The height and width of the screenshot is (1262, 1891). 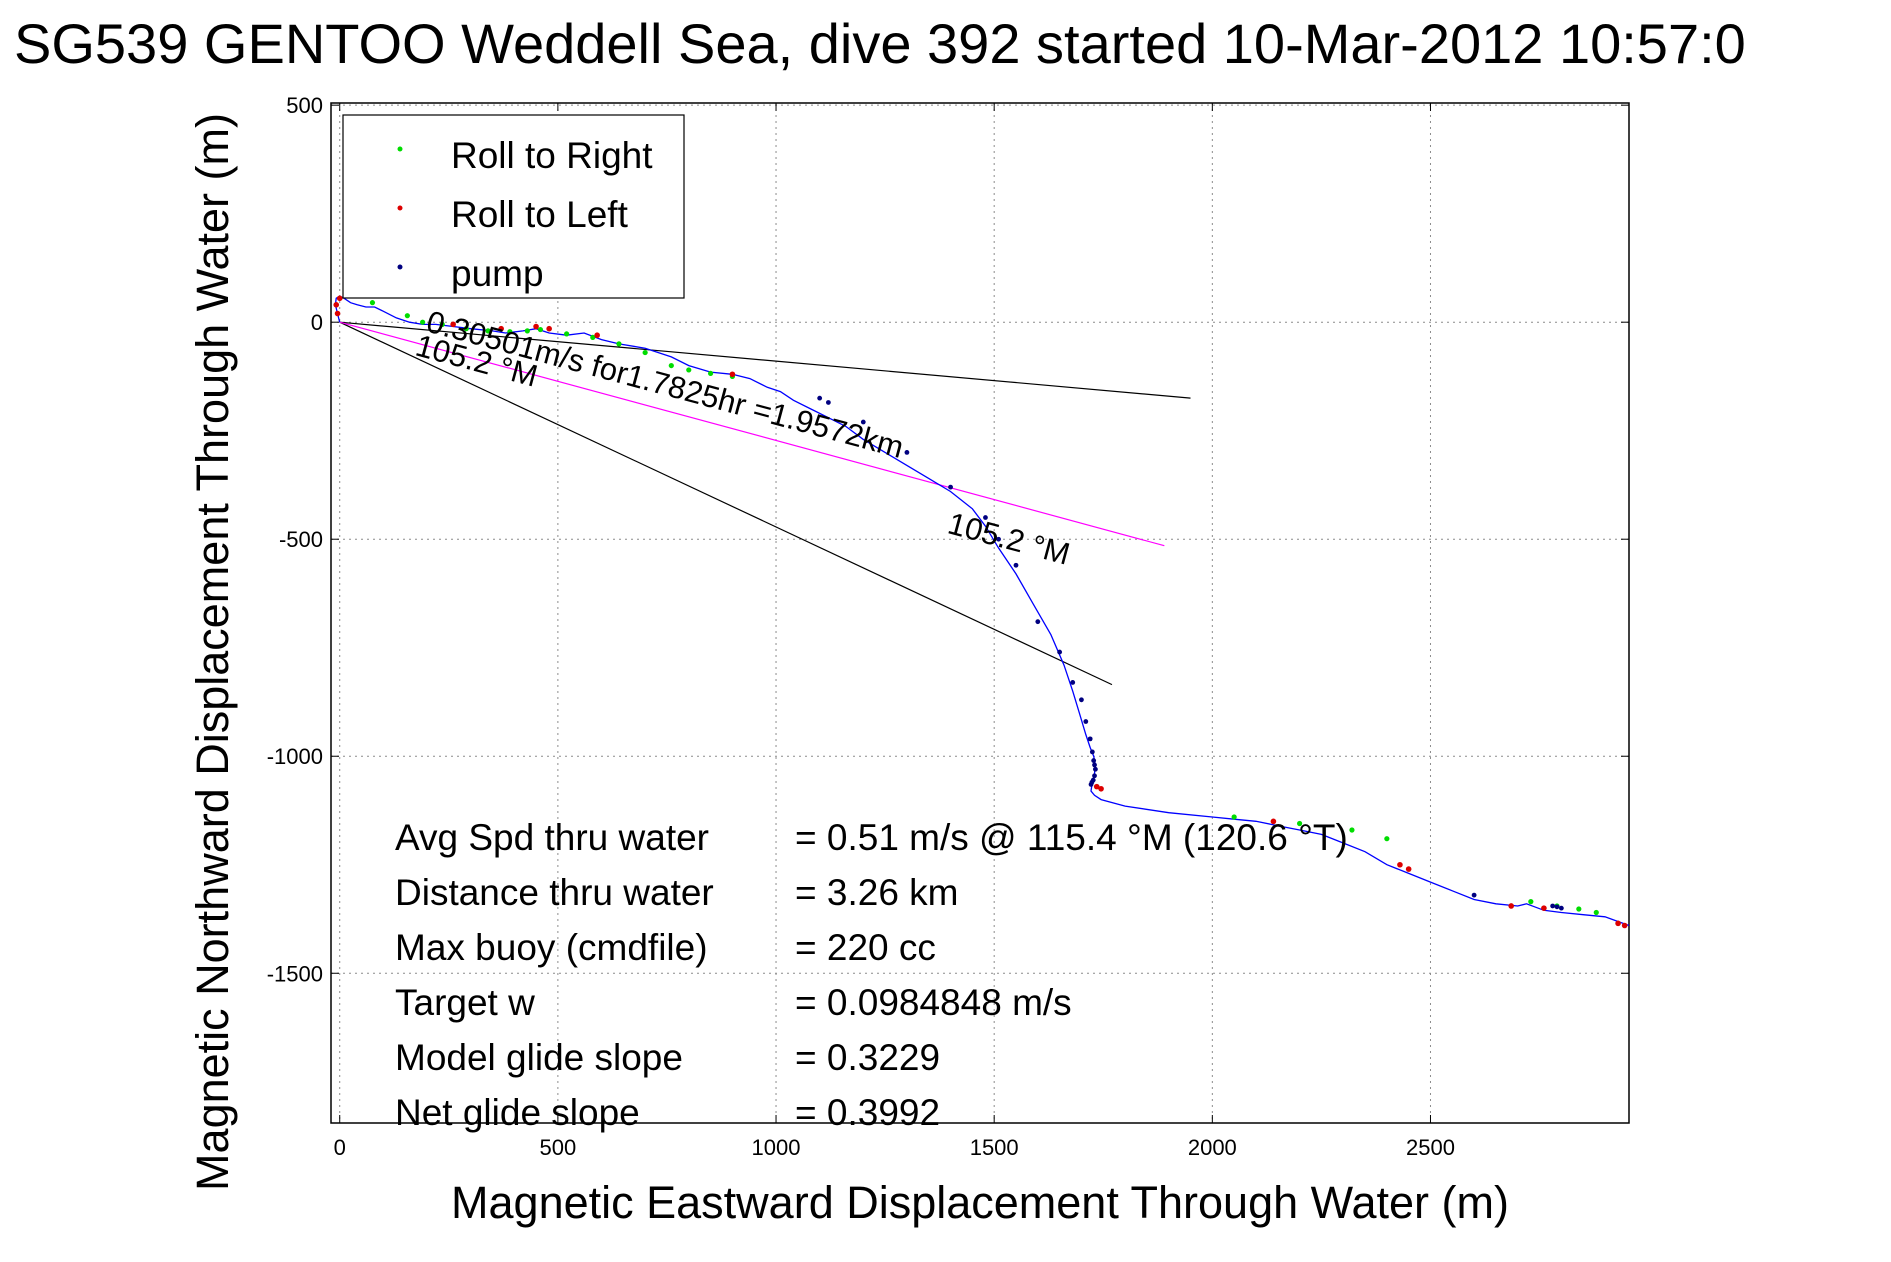 What do you see at coordinates (517, 1112) in the screenshot?
I see `stat-label-net-glide-slope: Net glide slope` at bounding box center [517, 1112].